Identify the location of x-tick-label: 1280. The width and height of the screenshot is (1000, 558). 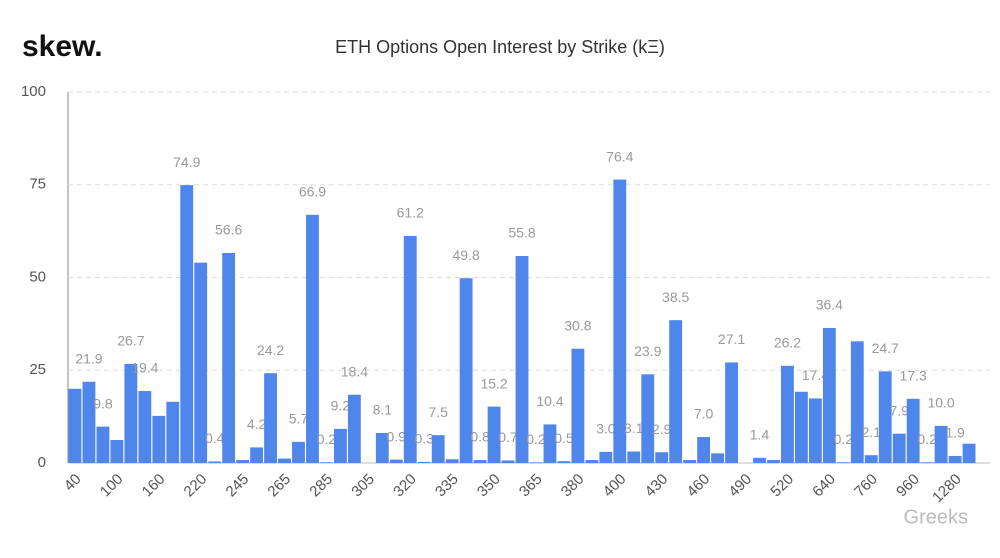
(947, 489).